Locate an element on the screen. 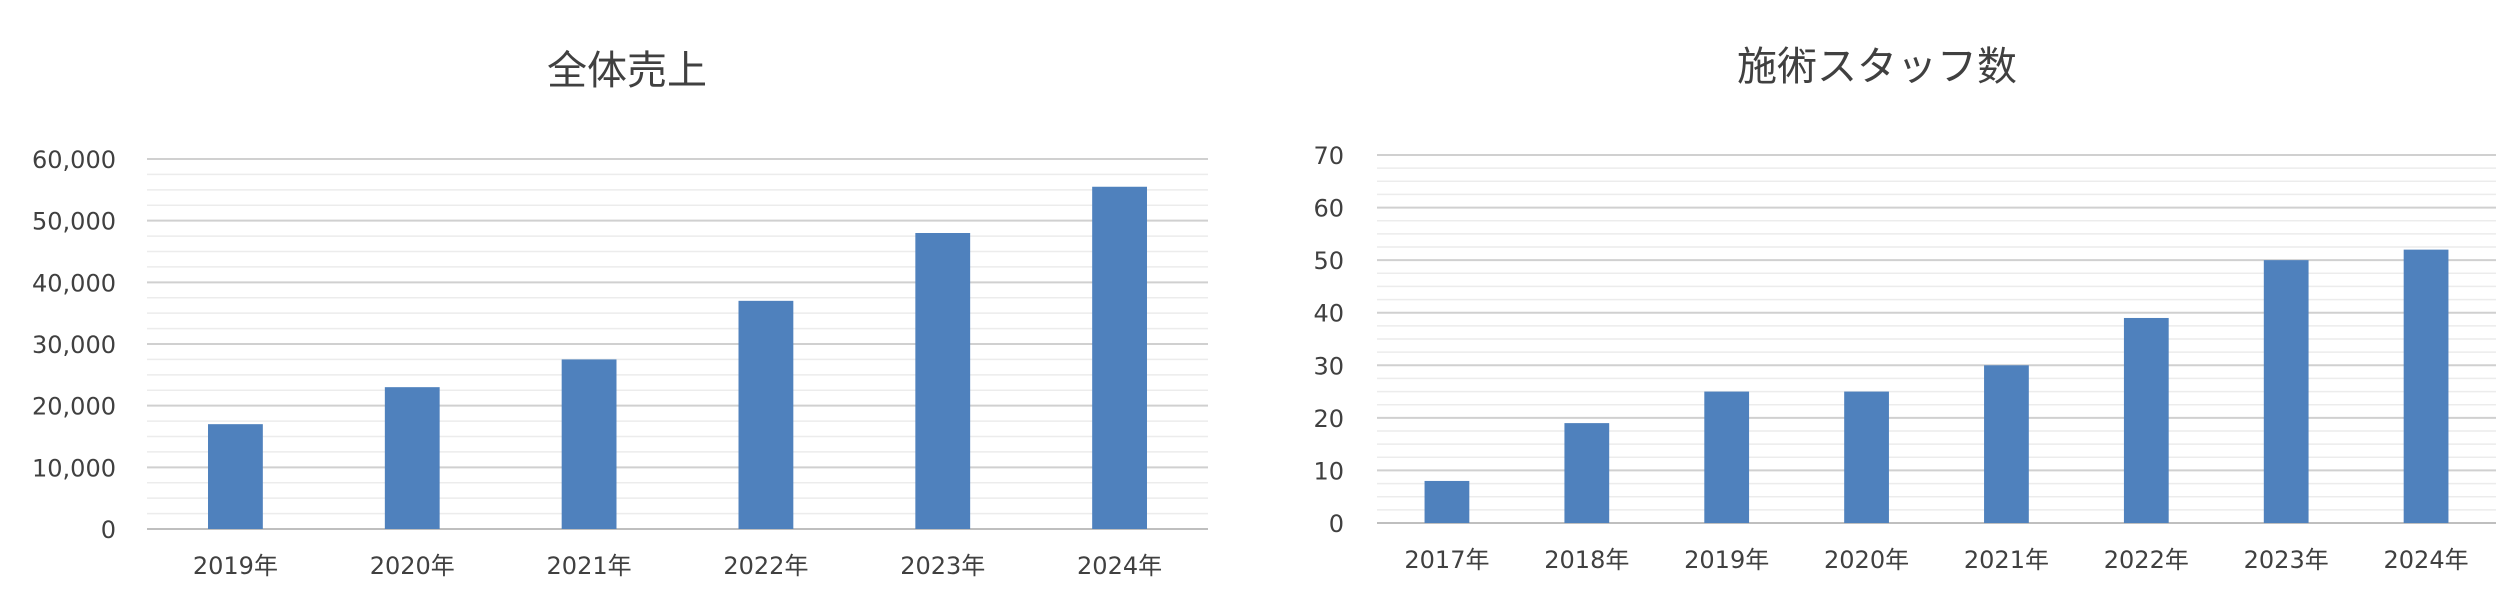 This screenshot has height=610, width=2518. chart-title: 全体売上 is located at coordinates (627, 71).